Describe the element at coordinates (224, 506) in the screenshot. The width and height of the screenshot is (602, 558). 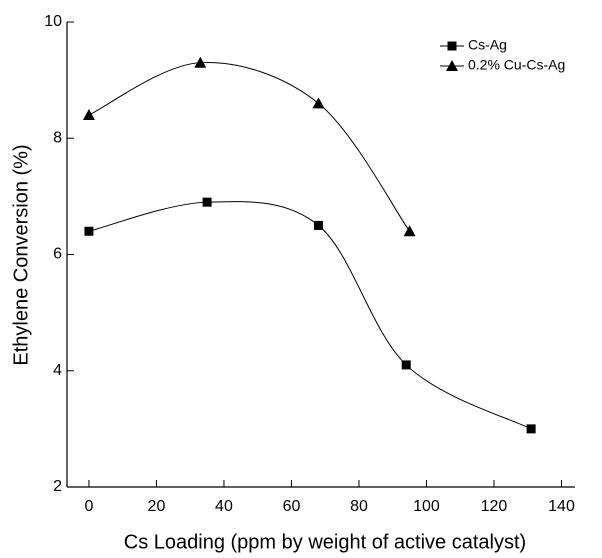
I see `x-tick-label: 40` at that location.